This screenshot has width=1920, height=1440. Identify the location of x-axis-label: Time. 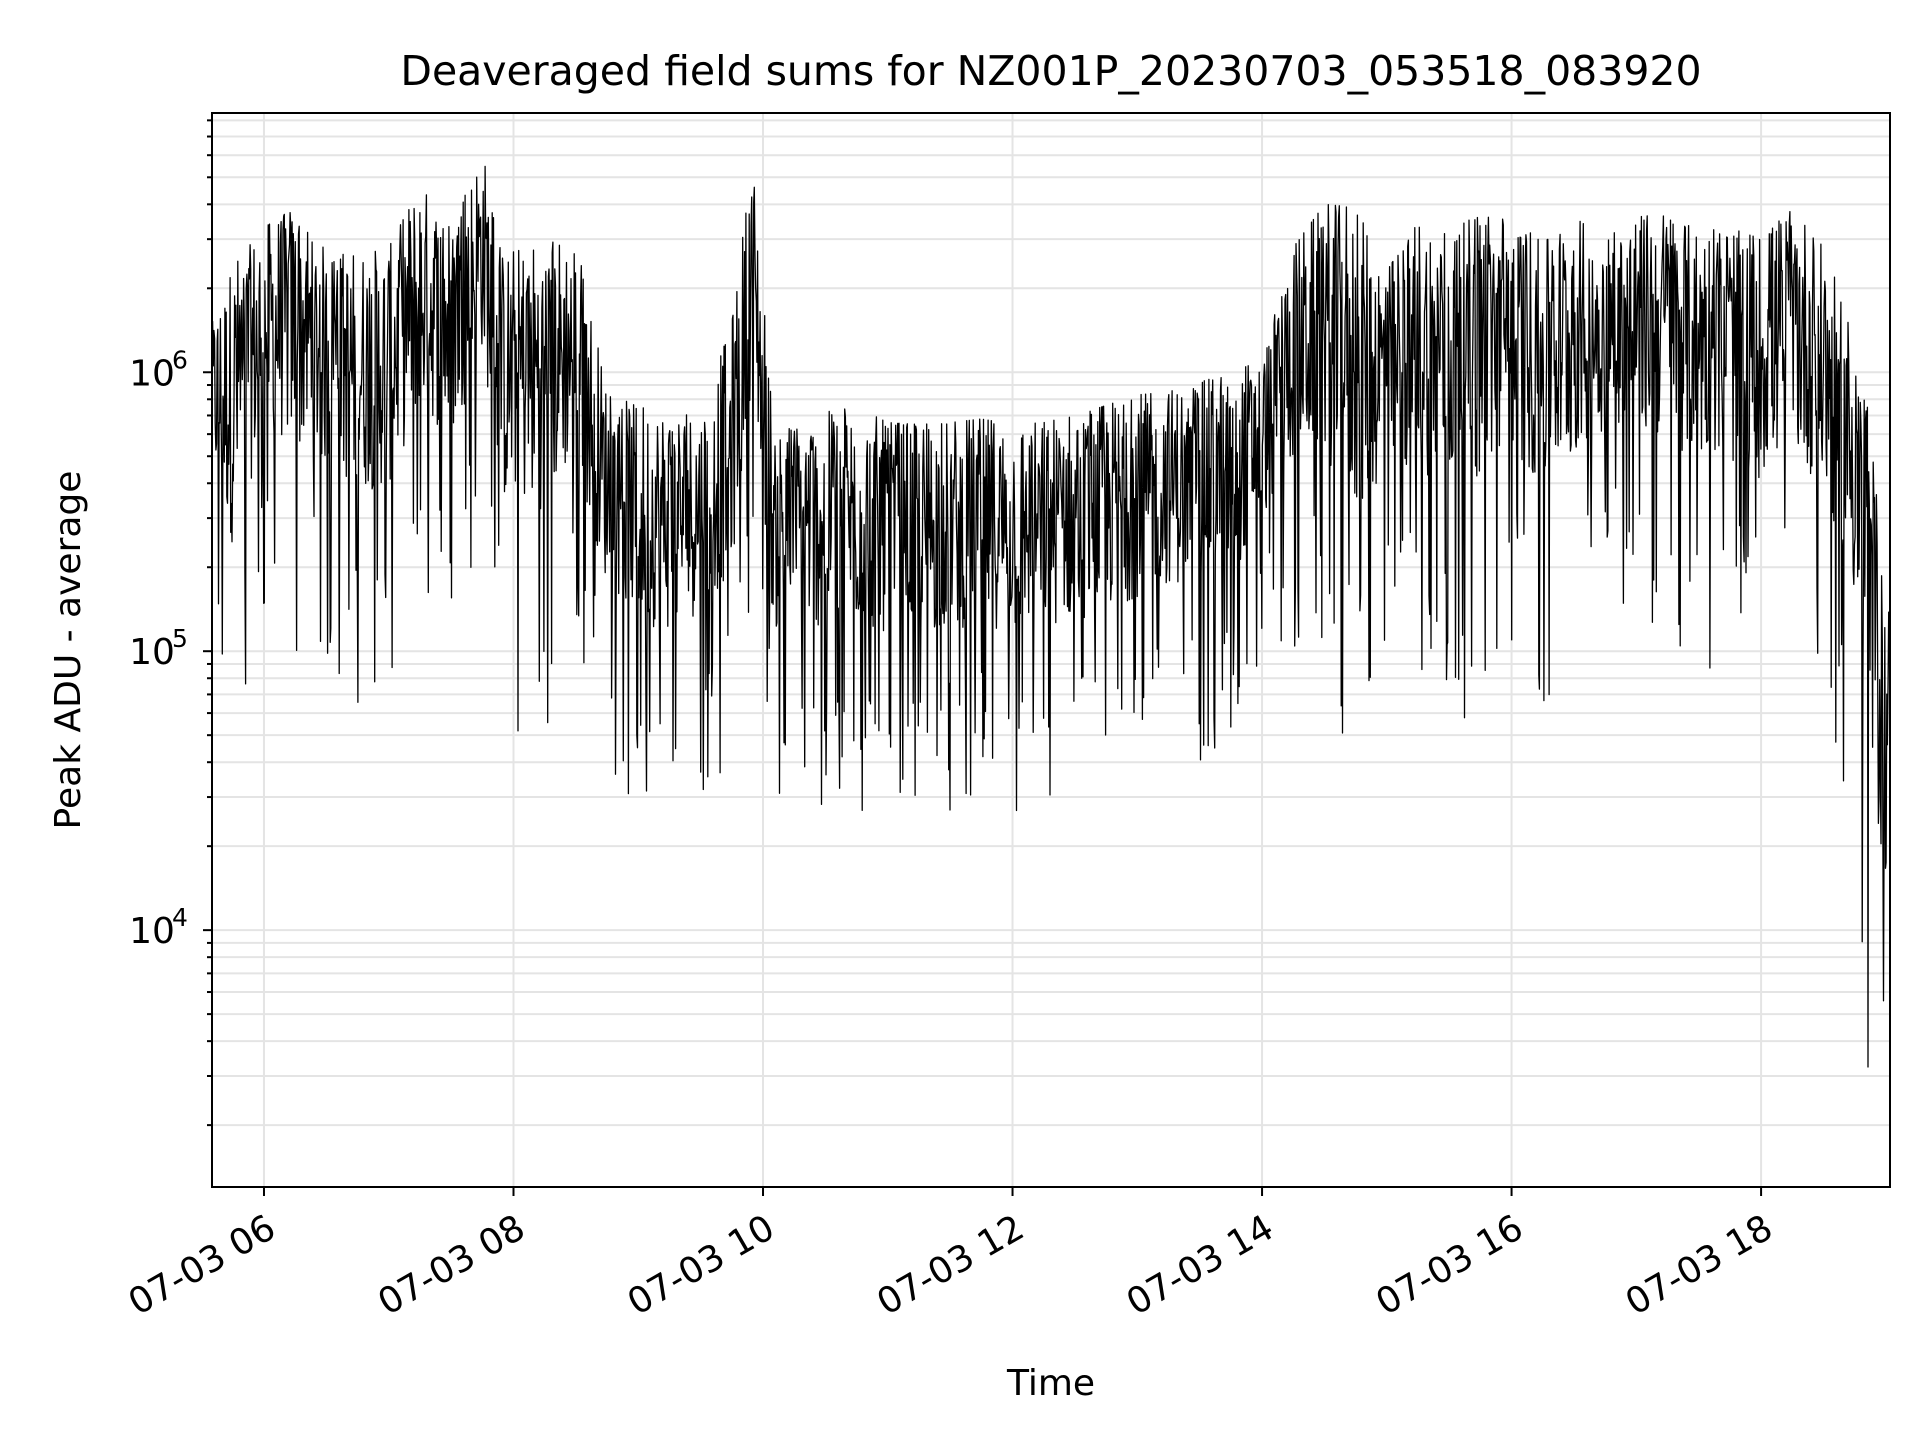
(1050, 1383).